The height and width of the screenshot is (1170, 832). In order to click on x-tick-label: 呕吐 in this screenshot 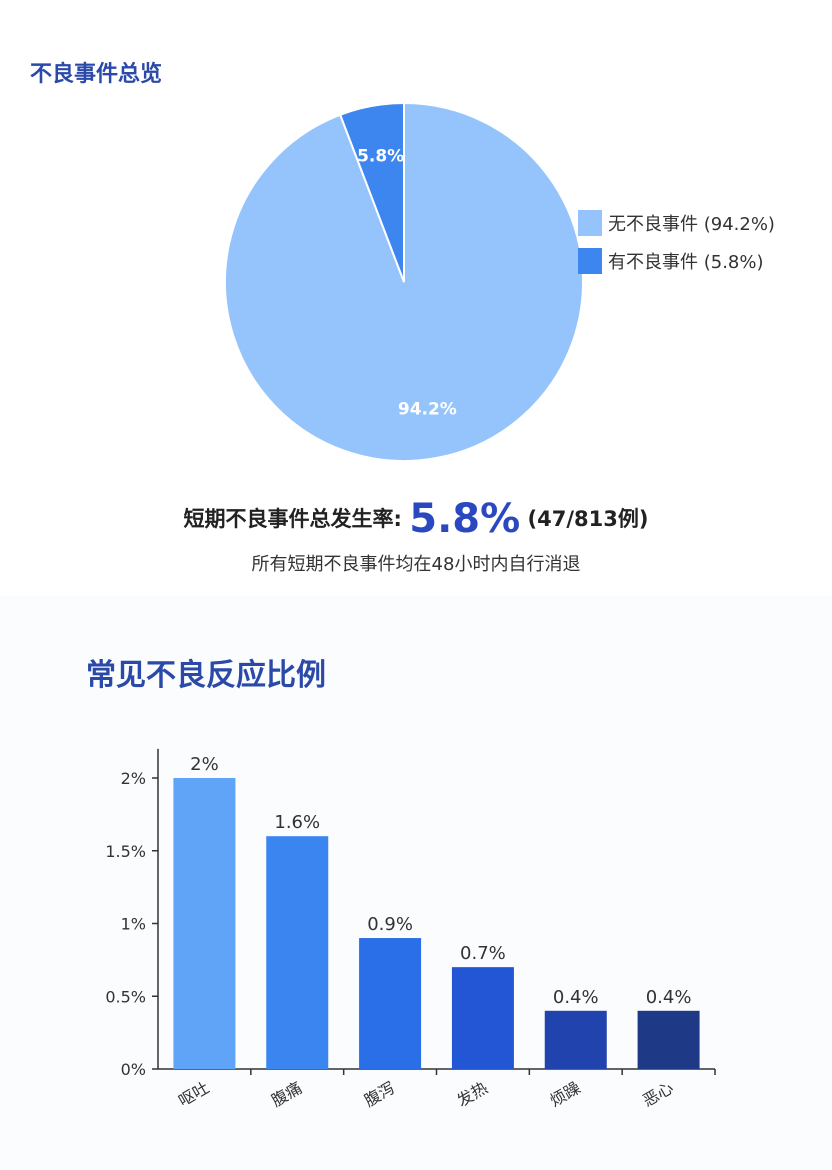, I will do `click(193, 1094)`.